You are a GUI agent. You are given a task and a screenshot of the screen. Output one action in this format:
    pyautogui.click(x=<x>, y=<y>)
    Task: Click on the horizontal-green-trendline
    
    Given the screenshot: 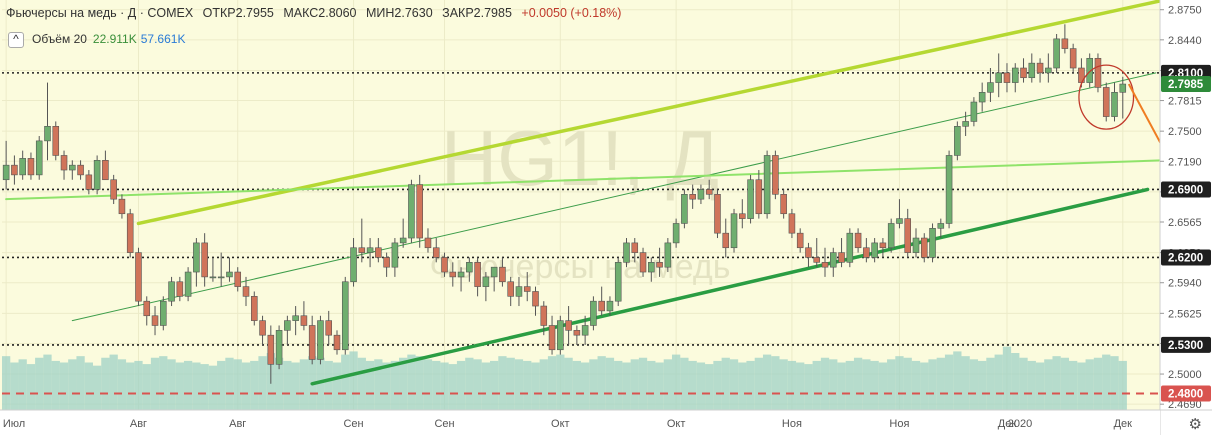 What is the action you would take?
    pyautogui.click(x=585, y=180)
    